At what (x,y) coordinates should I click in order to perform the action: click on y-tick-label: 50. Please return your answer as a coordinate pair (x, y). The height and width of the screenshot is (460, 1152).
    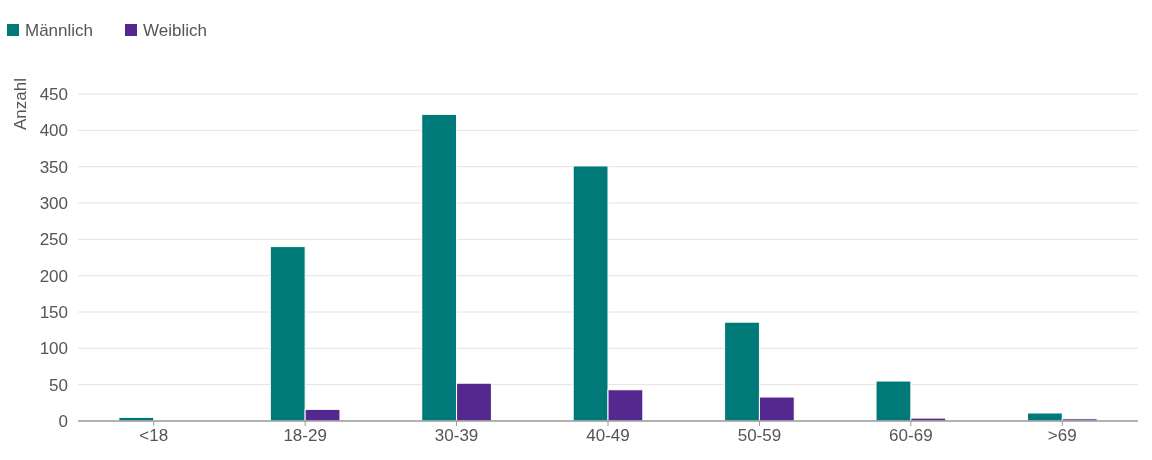
    Looking at the image, I should click on (58, 385).